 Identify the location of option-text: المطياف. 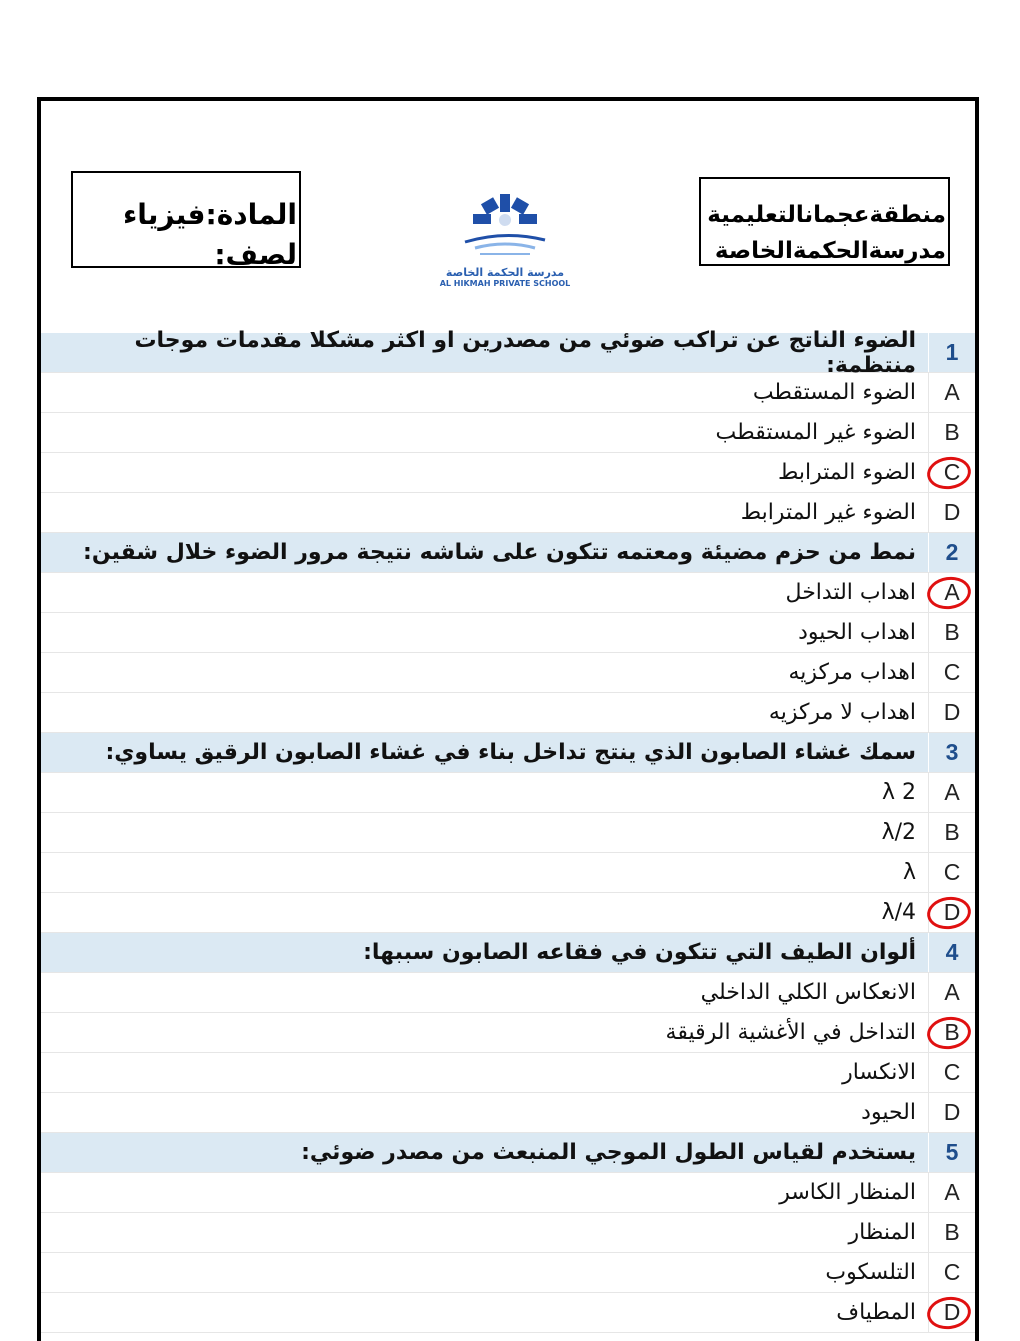
(876, 1312).